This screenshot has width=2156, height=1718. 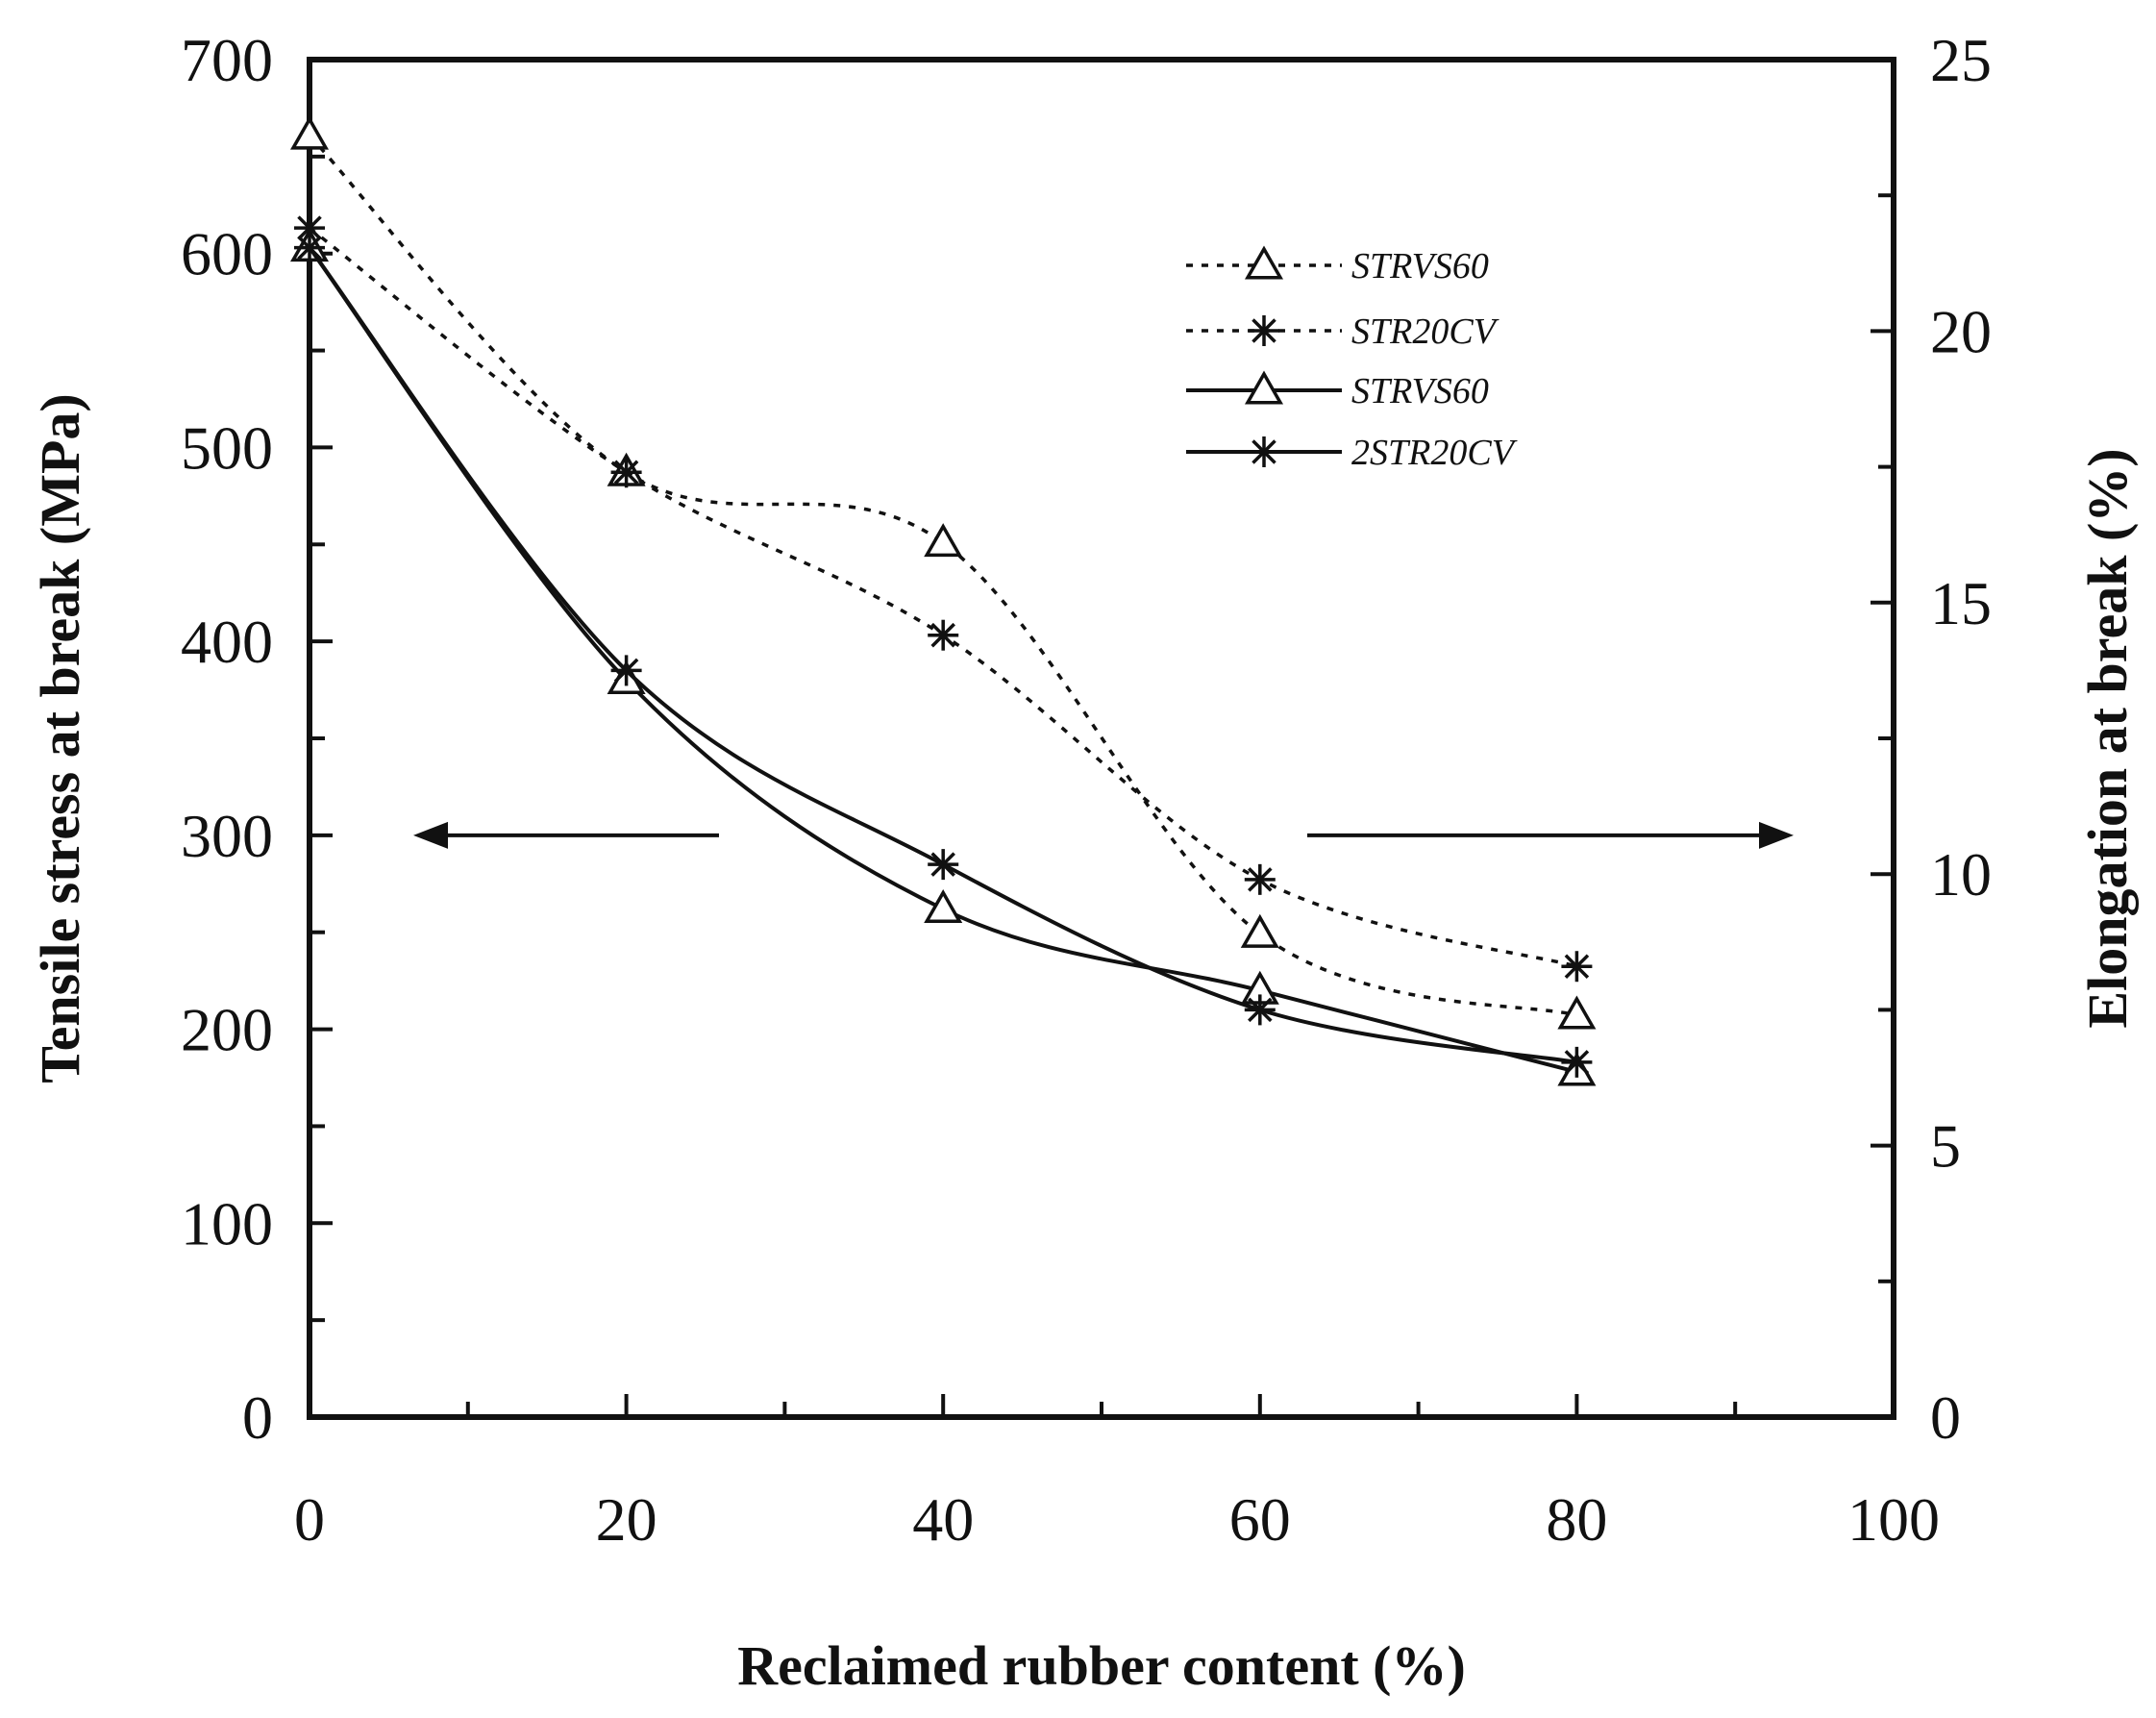 I want to click on x-tick-label: 40, so click(x=943, y=1519).